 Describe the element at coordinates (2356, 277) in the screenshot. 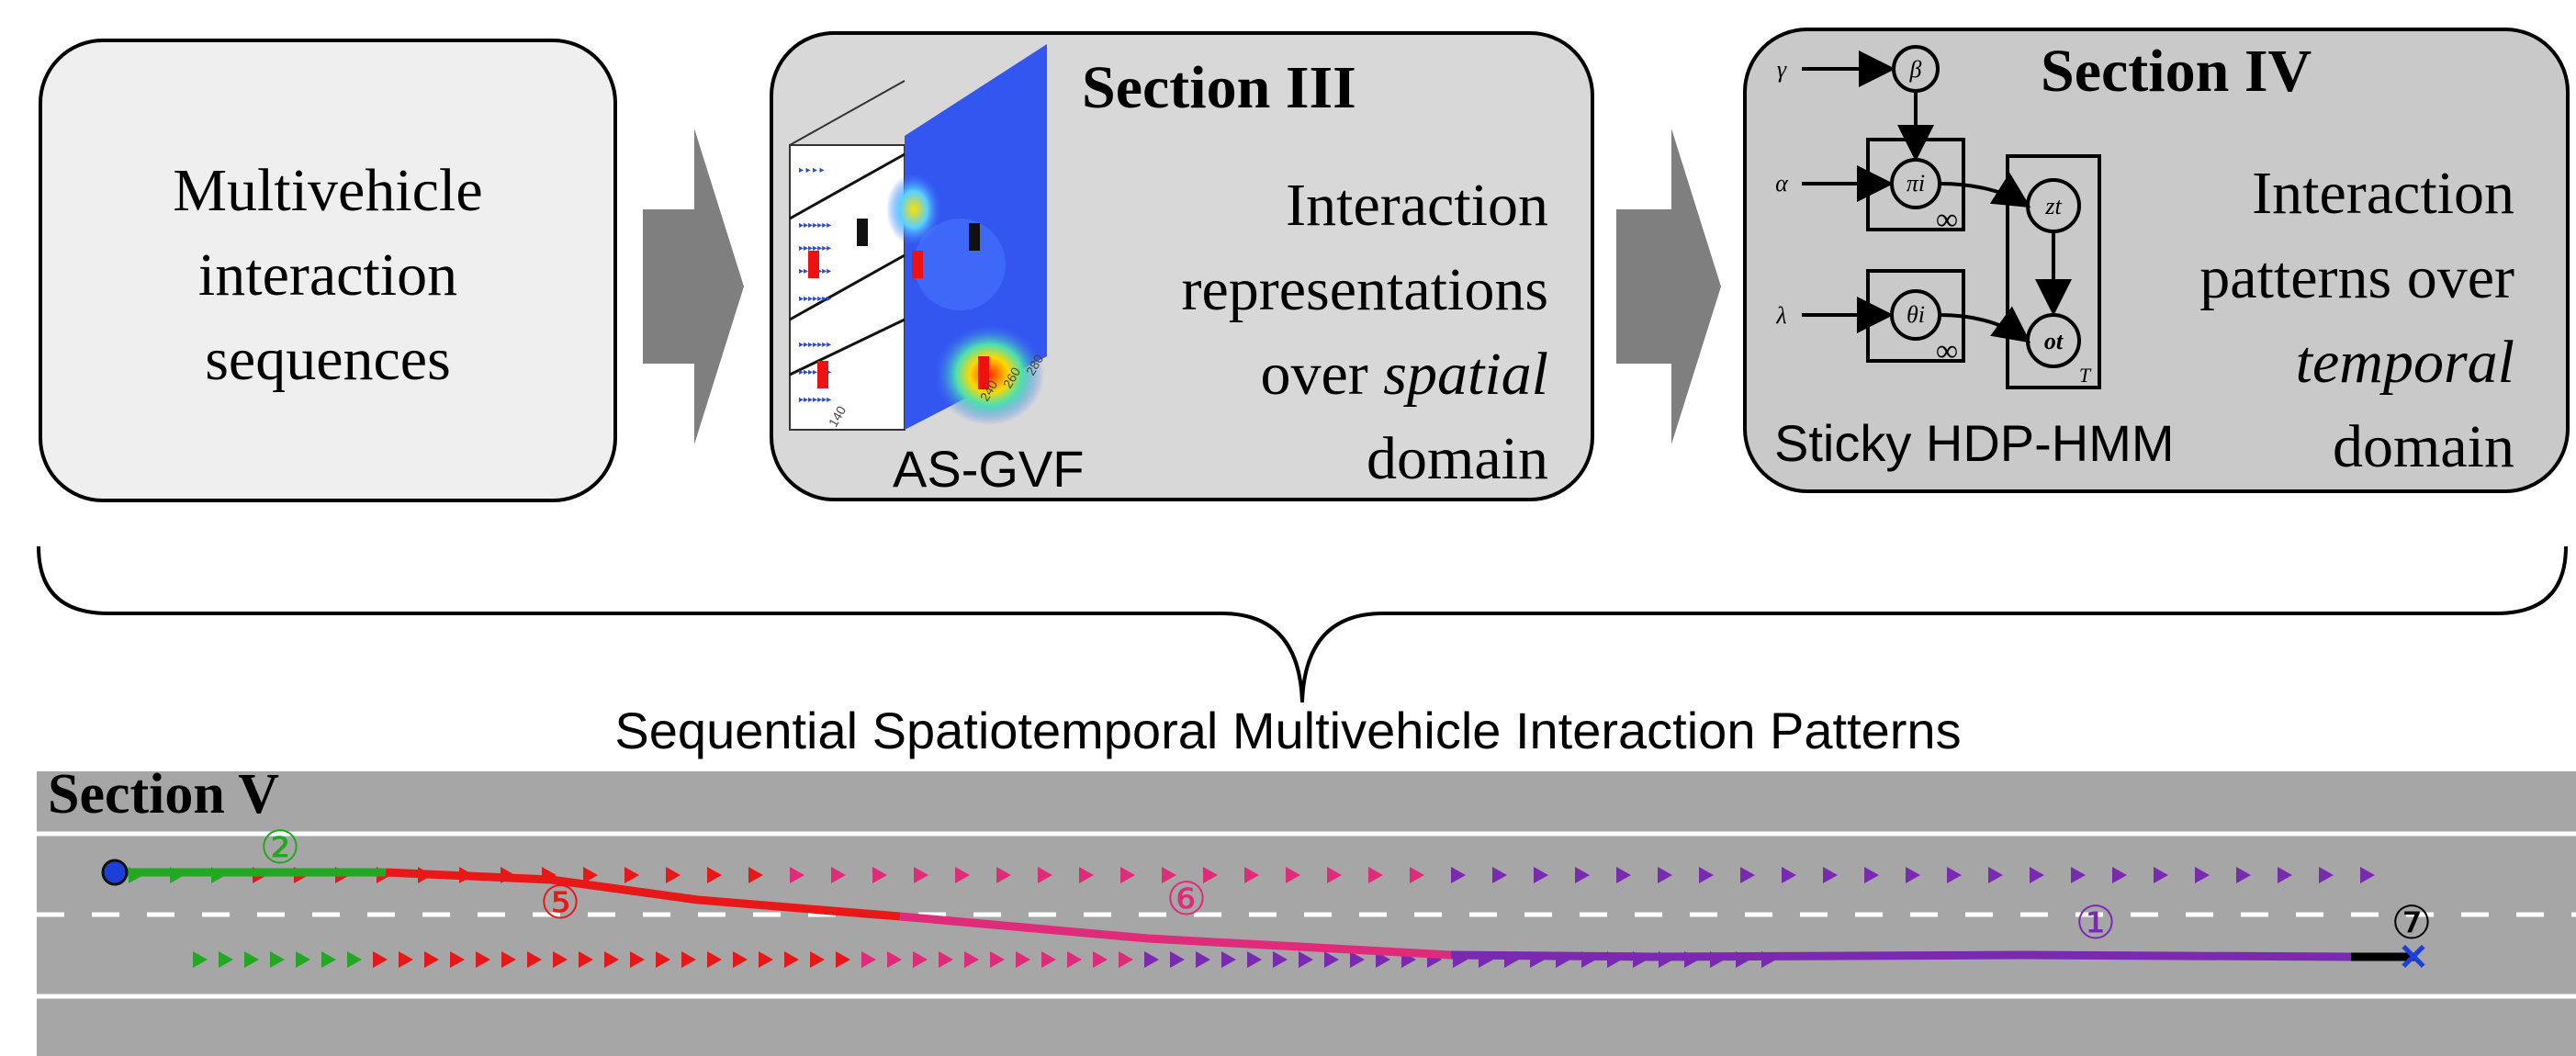

I see `temporal-line-2: patterns over` at that location.